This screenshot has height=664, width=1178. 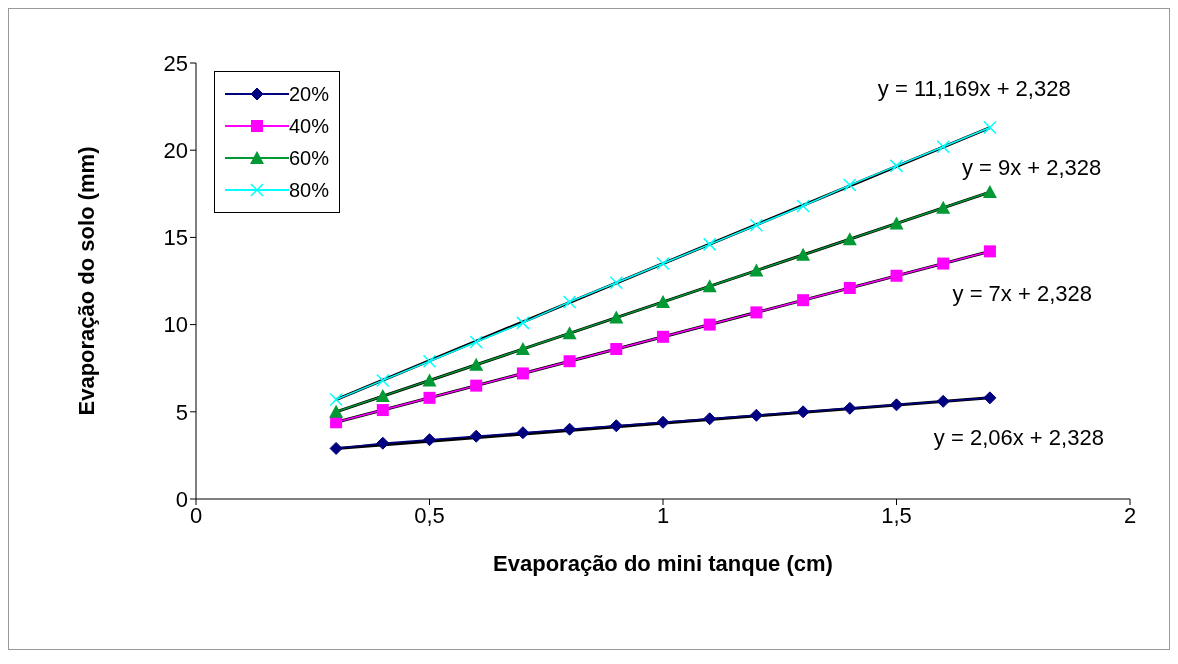 What do you see at coordinates (429, 515) in the screenshot?
I see `x-tick-label: 0,5` at bounding box center [429, 515].